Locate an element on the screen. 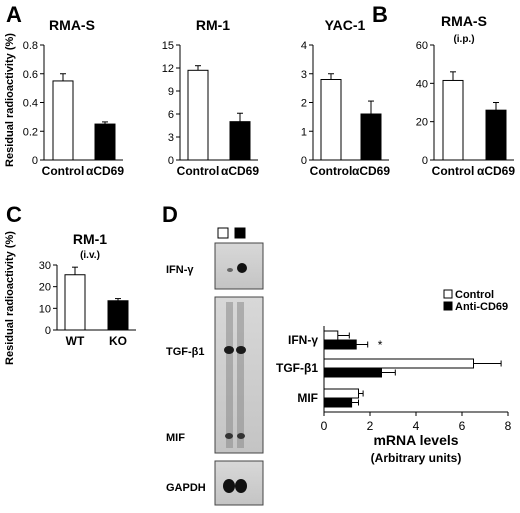 The image size is (520, 513). x-tick-label: 0 is located at coordinates (324, 426).